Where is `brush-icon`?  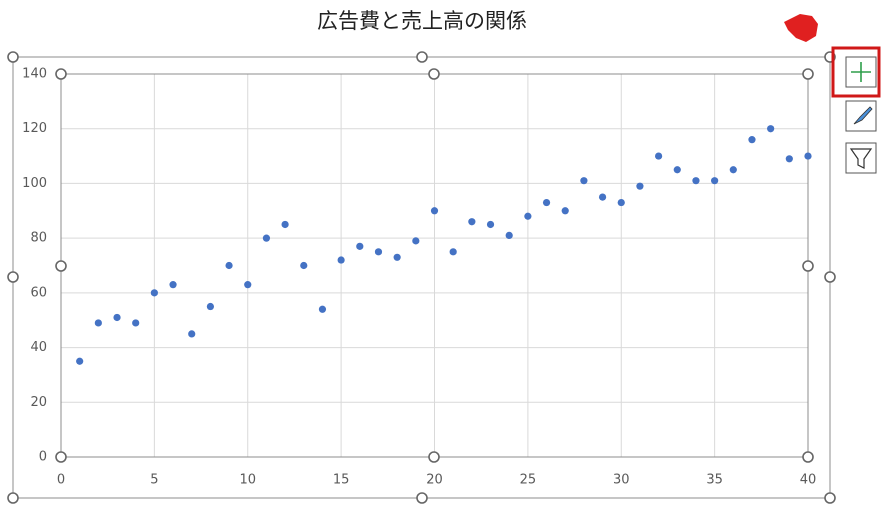
brush-icon is located at coordinates (863, 115).